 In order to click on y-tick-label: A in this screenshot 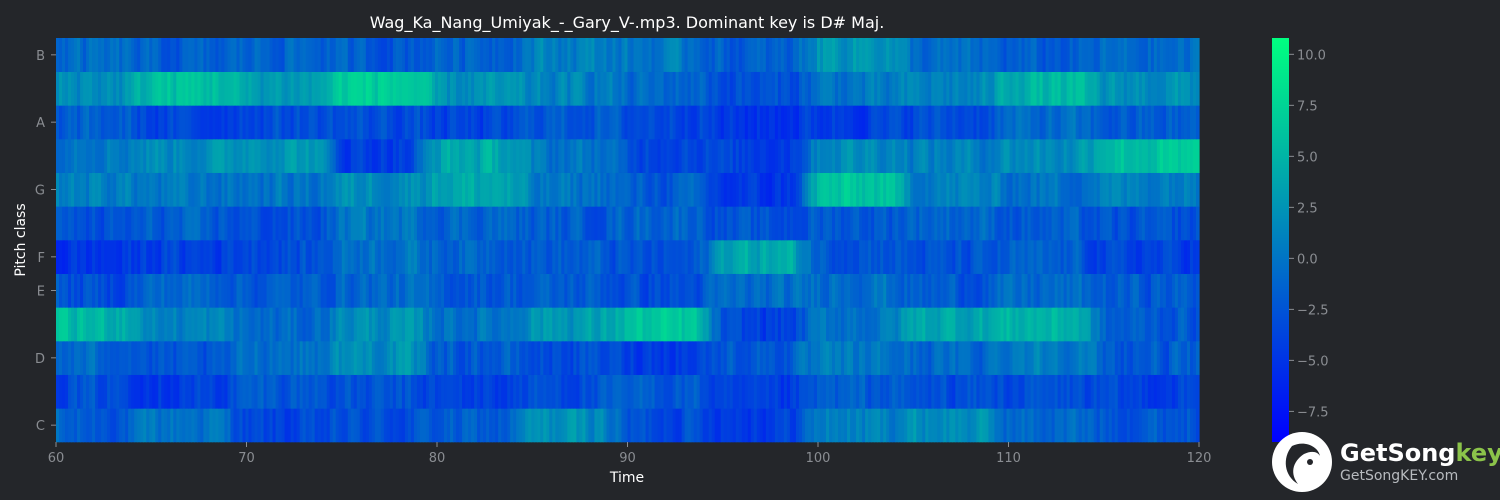, I will do `click(40, 123)`.